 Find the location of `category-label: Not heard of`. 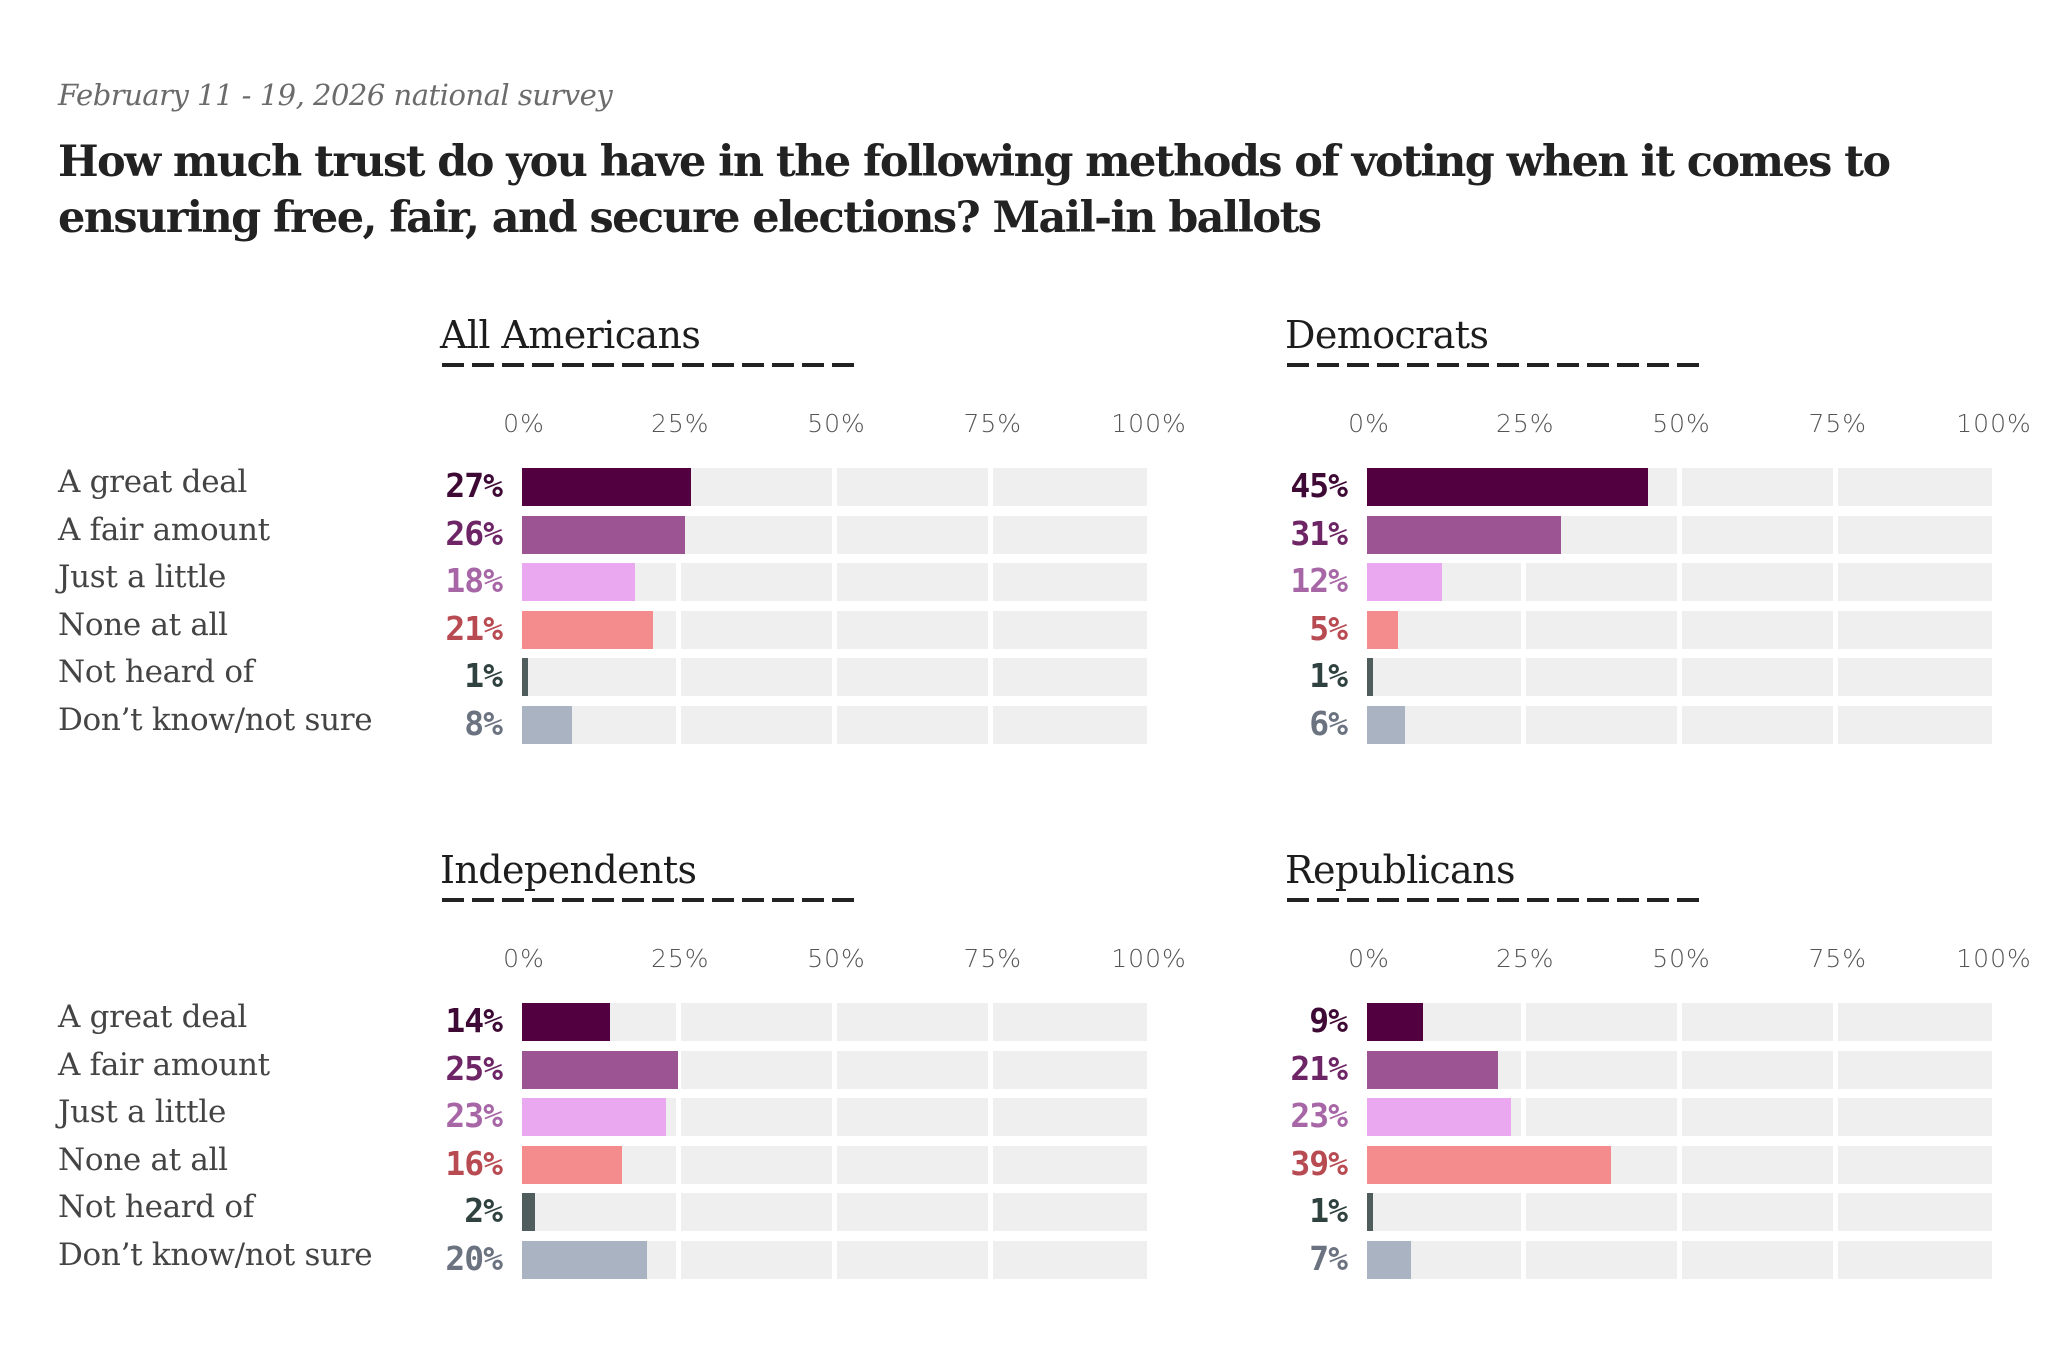

category-label: Not heard of is located at coordinates (156, 672).